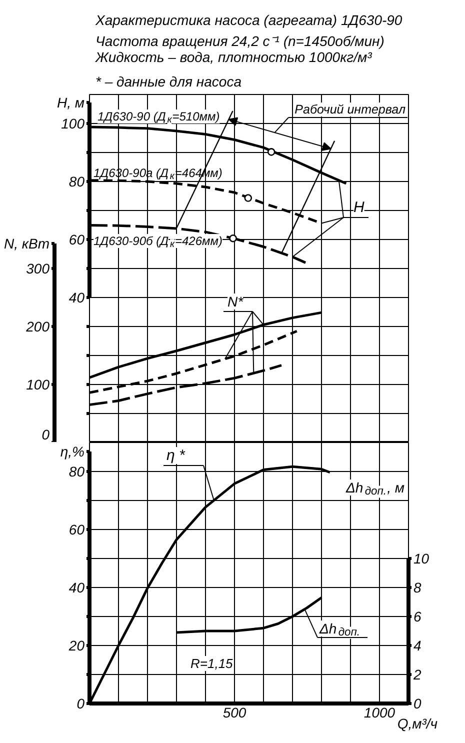  I want to click on y2-tick-label: 300, so click(38, 268).